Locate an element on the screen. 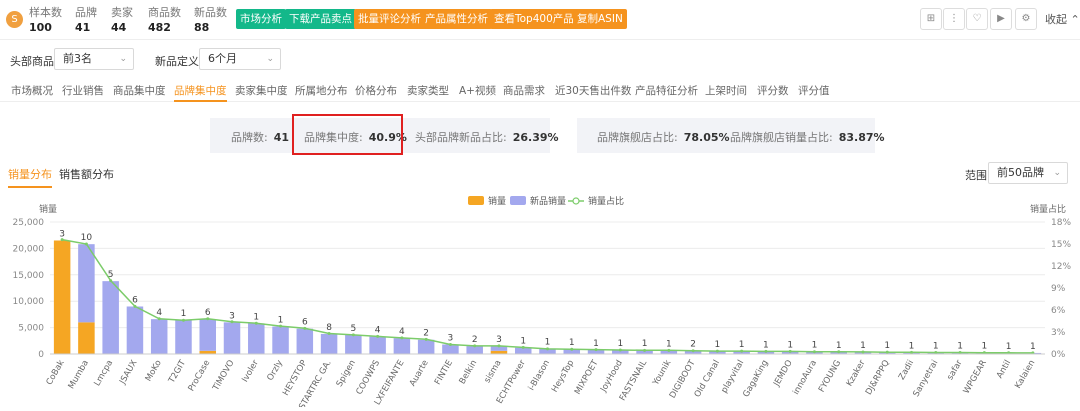  brand-concentration: 品牌集中度: 40.9% is located at coordinates (355, 137).